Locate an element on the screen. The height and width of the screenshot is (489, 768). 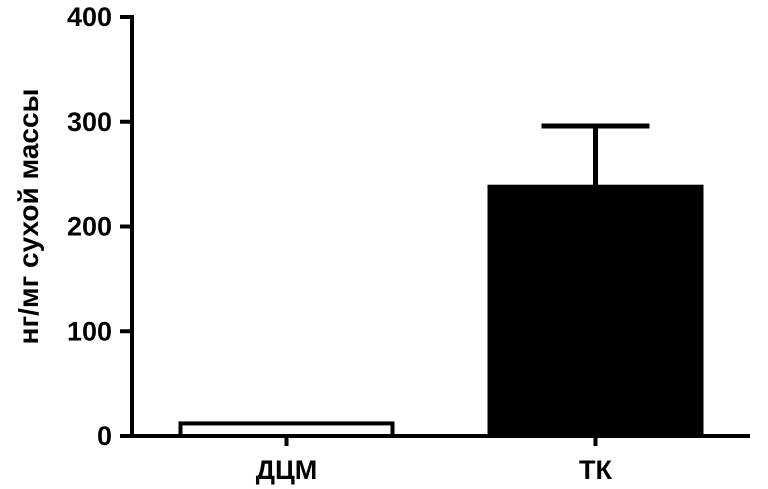
y-tick-label: 400 is located at coordinates (89, 17).